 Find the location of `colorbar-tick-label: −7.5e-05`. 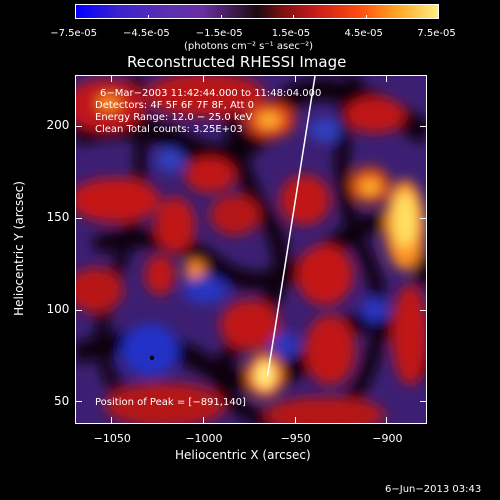

colorbar-tick-label: −7.5e-05 is located at coordinates (73, 33).